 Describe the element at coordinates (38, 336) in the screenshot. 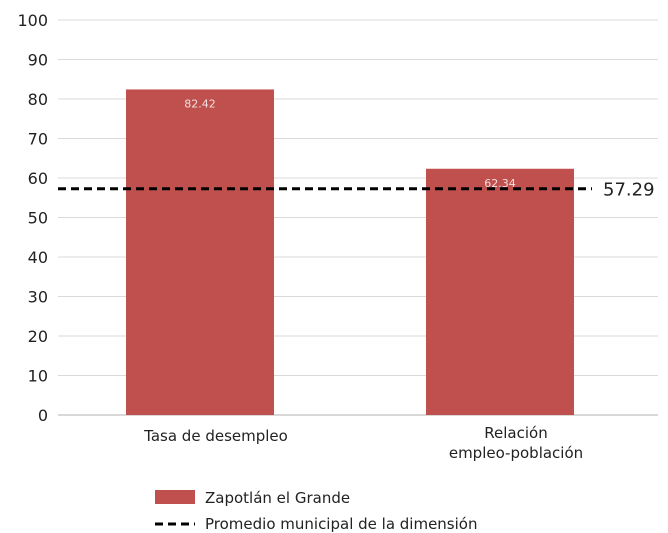

I see `y-tick-label: 20` at that location.